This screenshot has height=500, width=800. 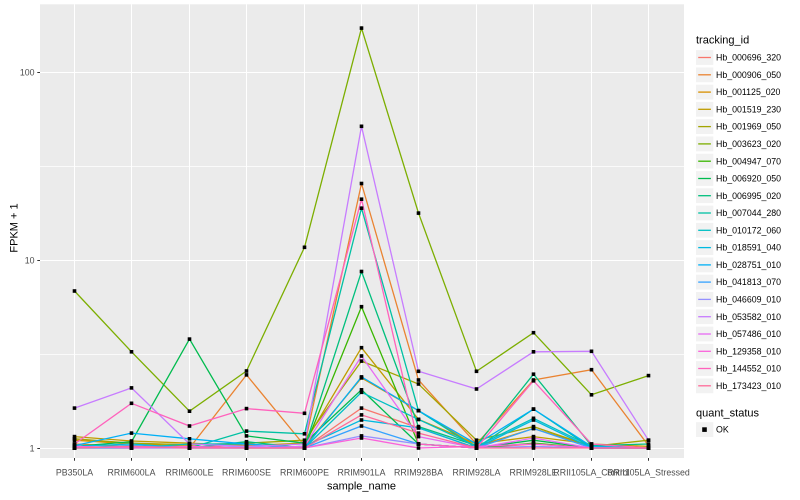 What do you see at coordinates (748, 161) in the screenshot?
I see `svg-text: Hb_004947_070` at bounding box center [748, 161].